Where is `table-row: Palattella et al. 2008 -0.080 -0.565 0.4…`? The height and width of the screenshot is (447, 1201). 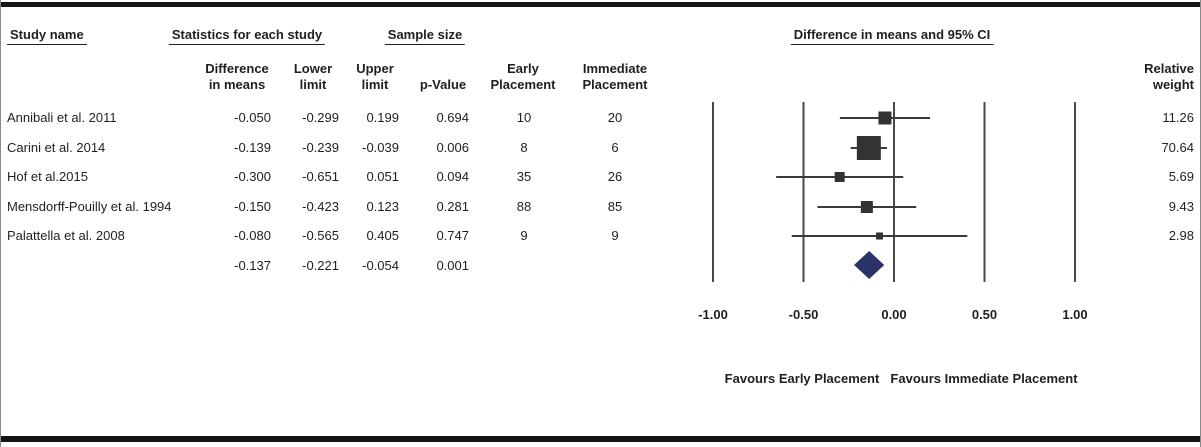 table-row: Palattella et al. 2008 -0.080 -0.565 0.4… is located at coordinates (600, 236).